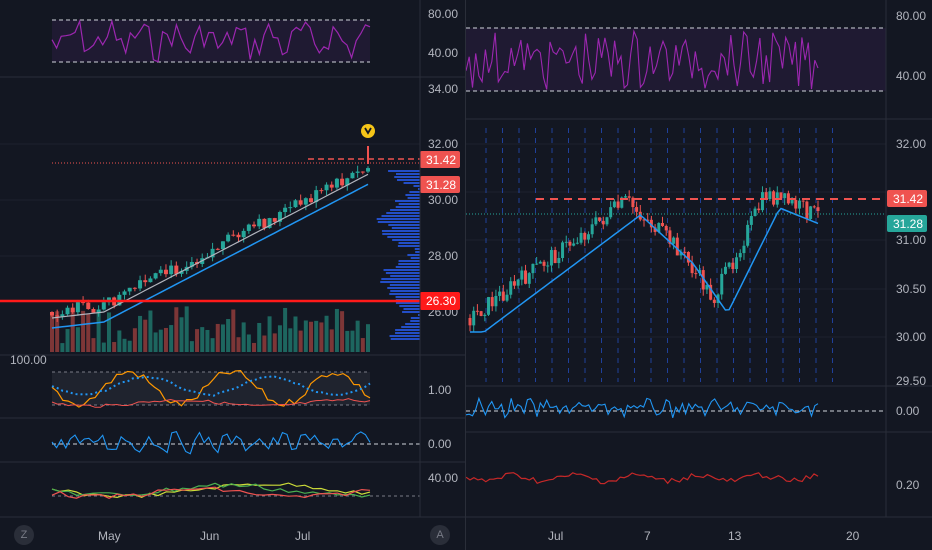 This screenshot has width=932, height=550. I want to click on right-rsi-panel: 80.00 40.00, so click(696, 50).